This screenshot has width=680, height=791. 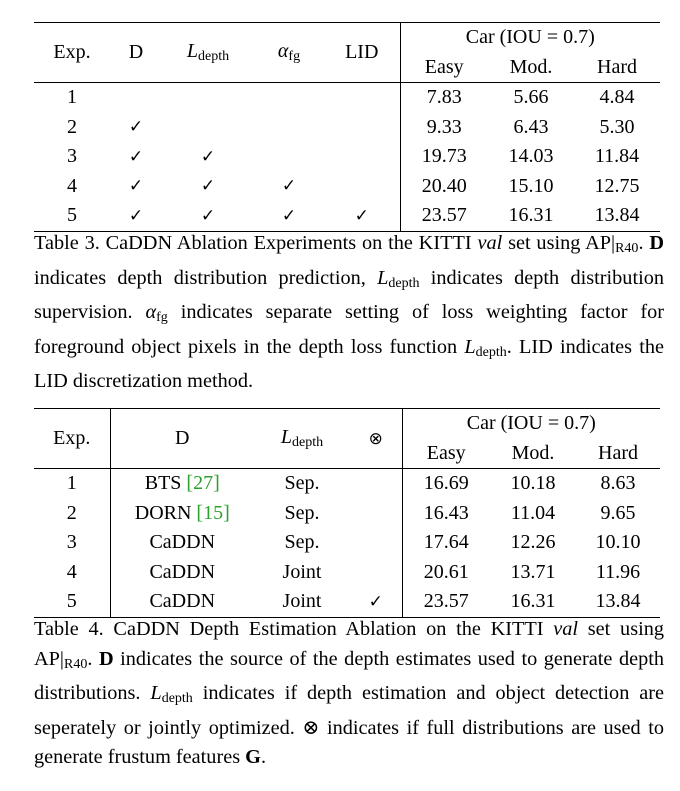 I want to click on table-4-header-row-1: Exp. D Ldepth ⊗ Car (IOU = 0.7), so click(x=347, y=438).